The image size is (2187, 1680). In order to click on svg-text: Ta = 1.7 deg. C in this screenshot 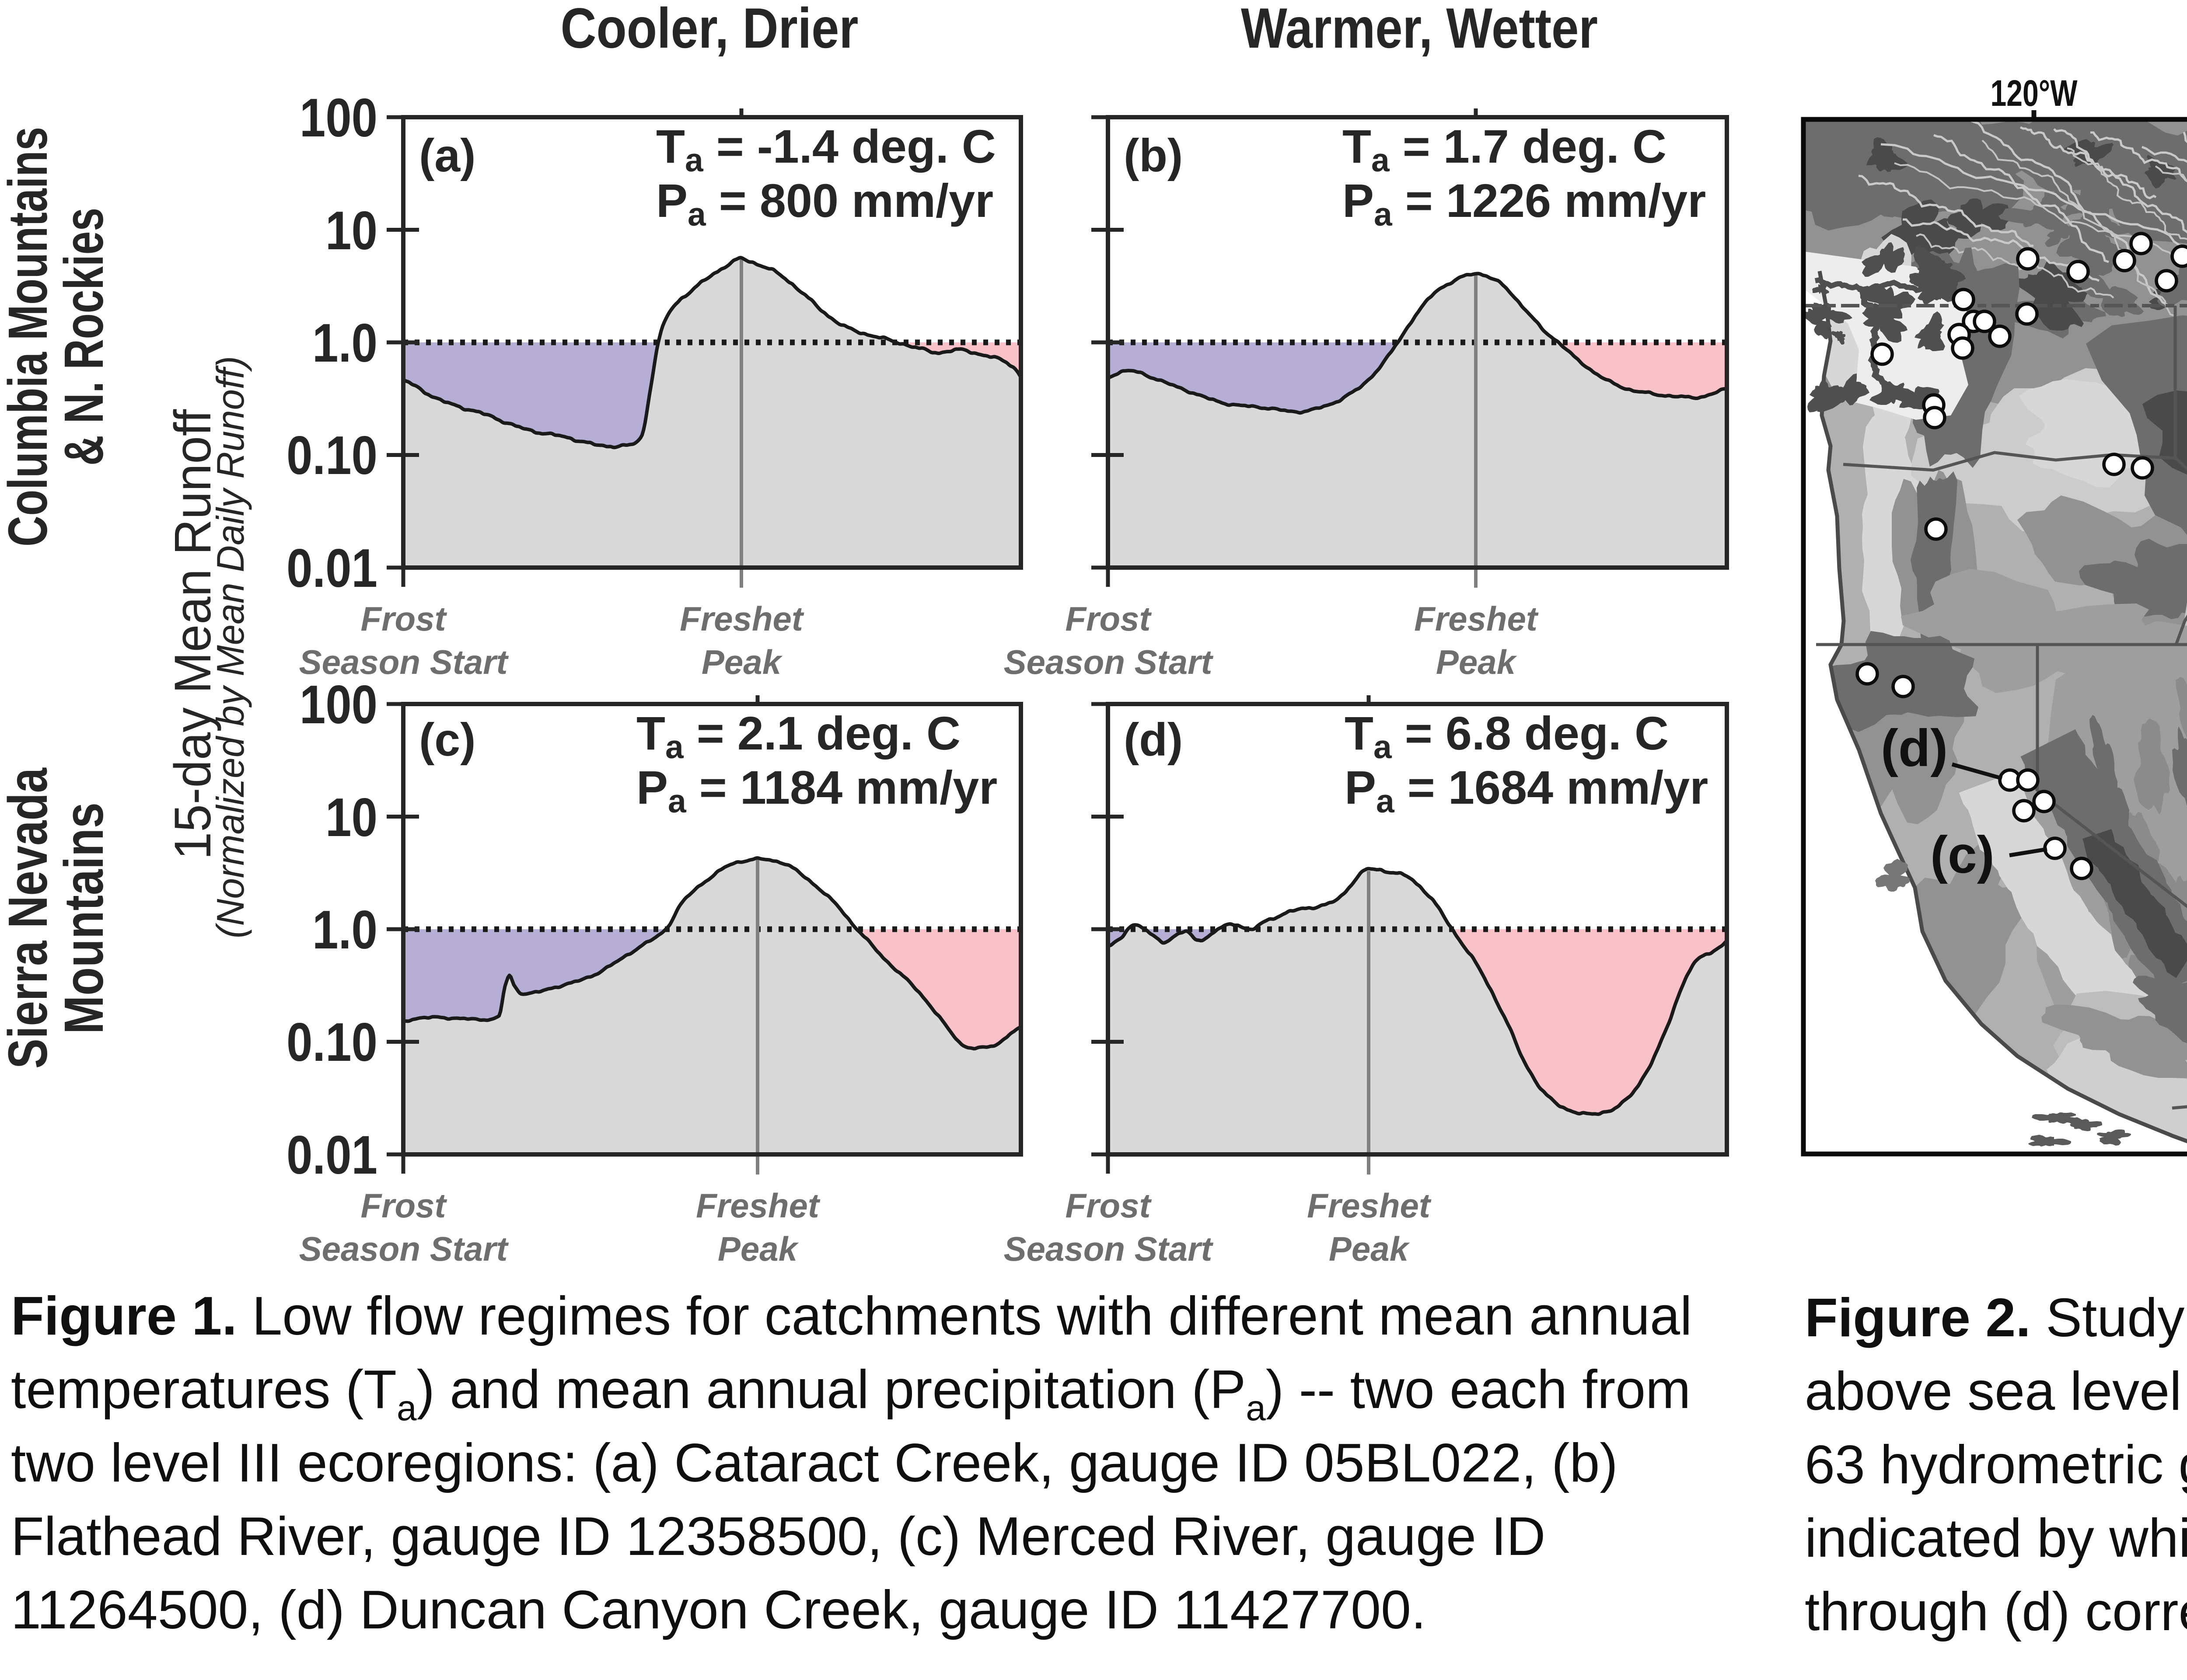, I will do `click(1504, 149)`.